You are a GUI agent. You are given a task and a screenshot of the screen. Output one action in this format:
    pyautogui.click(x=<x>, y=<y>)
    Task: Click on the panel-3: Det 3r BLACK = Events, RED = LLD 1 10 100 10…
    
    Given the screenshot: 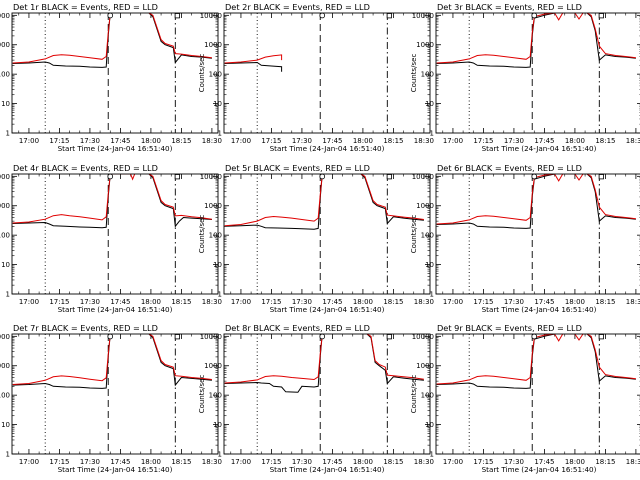 What is the action you would take?
    pyautogui.click(x=525, y=77)
    